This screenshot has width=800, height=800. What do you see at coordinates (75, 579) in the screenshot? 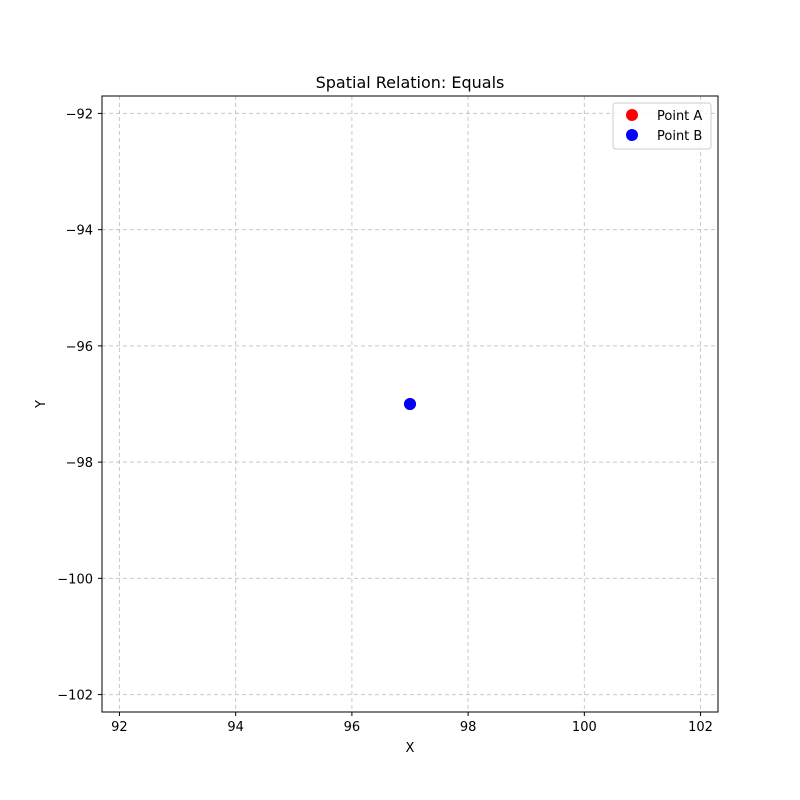
I see `y-tick-label: −100` at bounding box center [75, 579].